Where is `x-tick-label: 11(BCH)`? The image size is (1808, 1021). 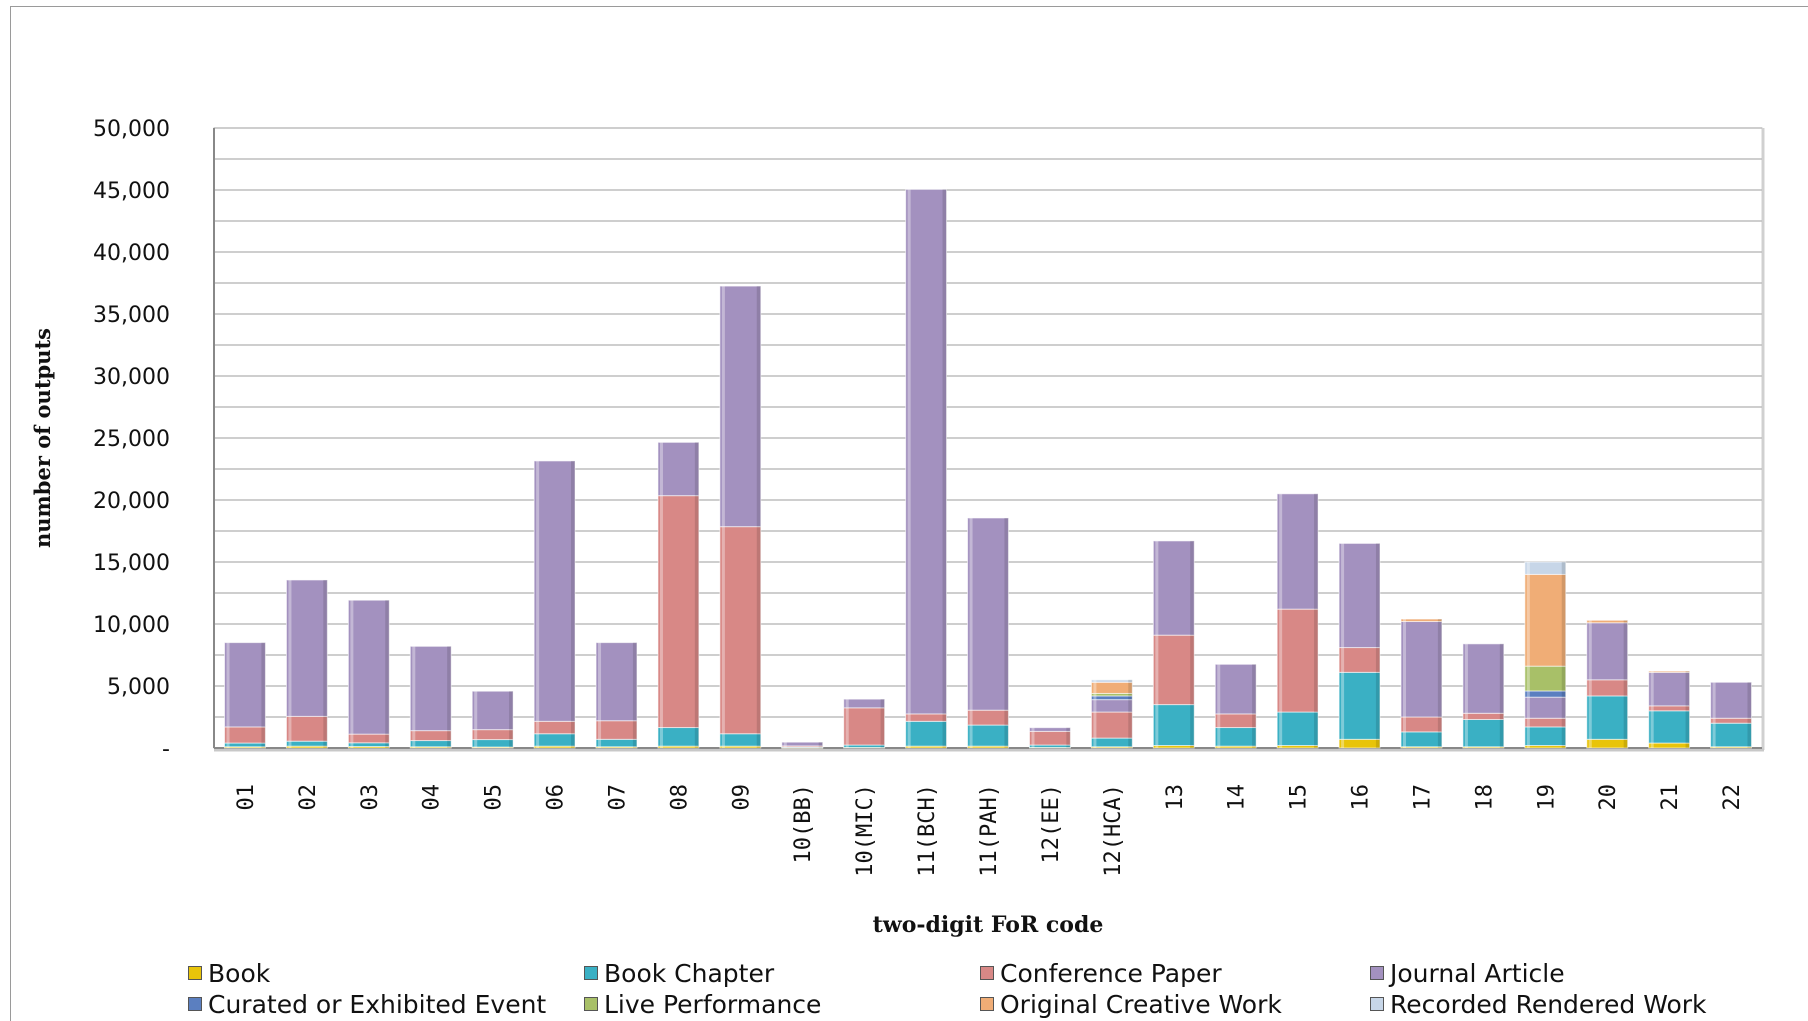
x-tick-label: 11(BCH) is located at coordinates (927, 830).